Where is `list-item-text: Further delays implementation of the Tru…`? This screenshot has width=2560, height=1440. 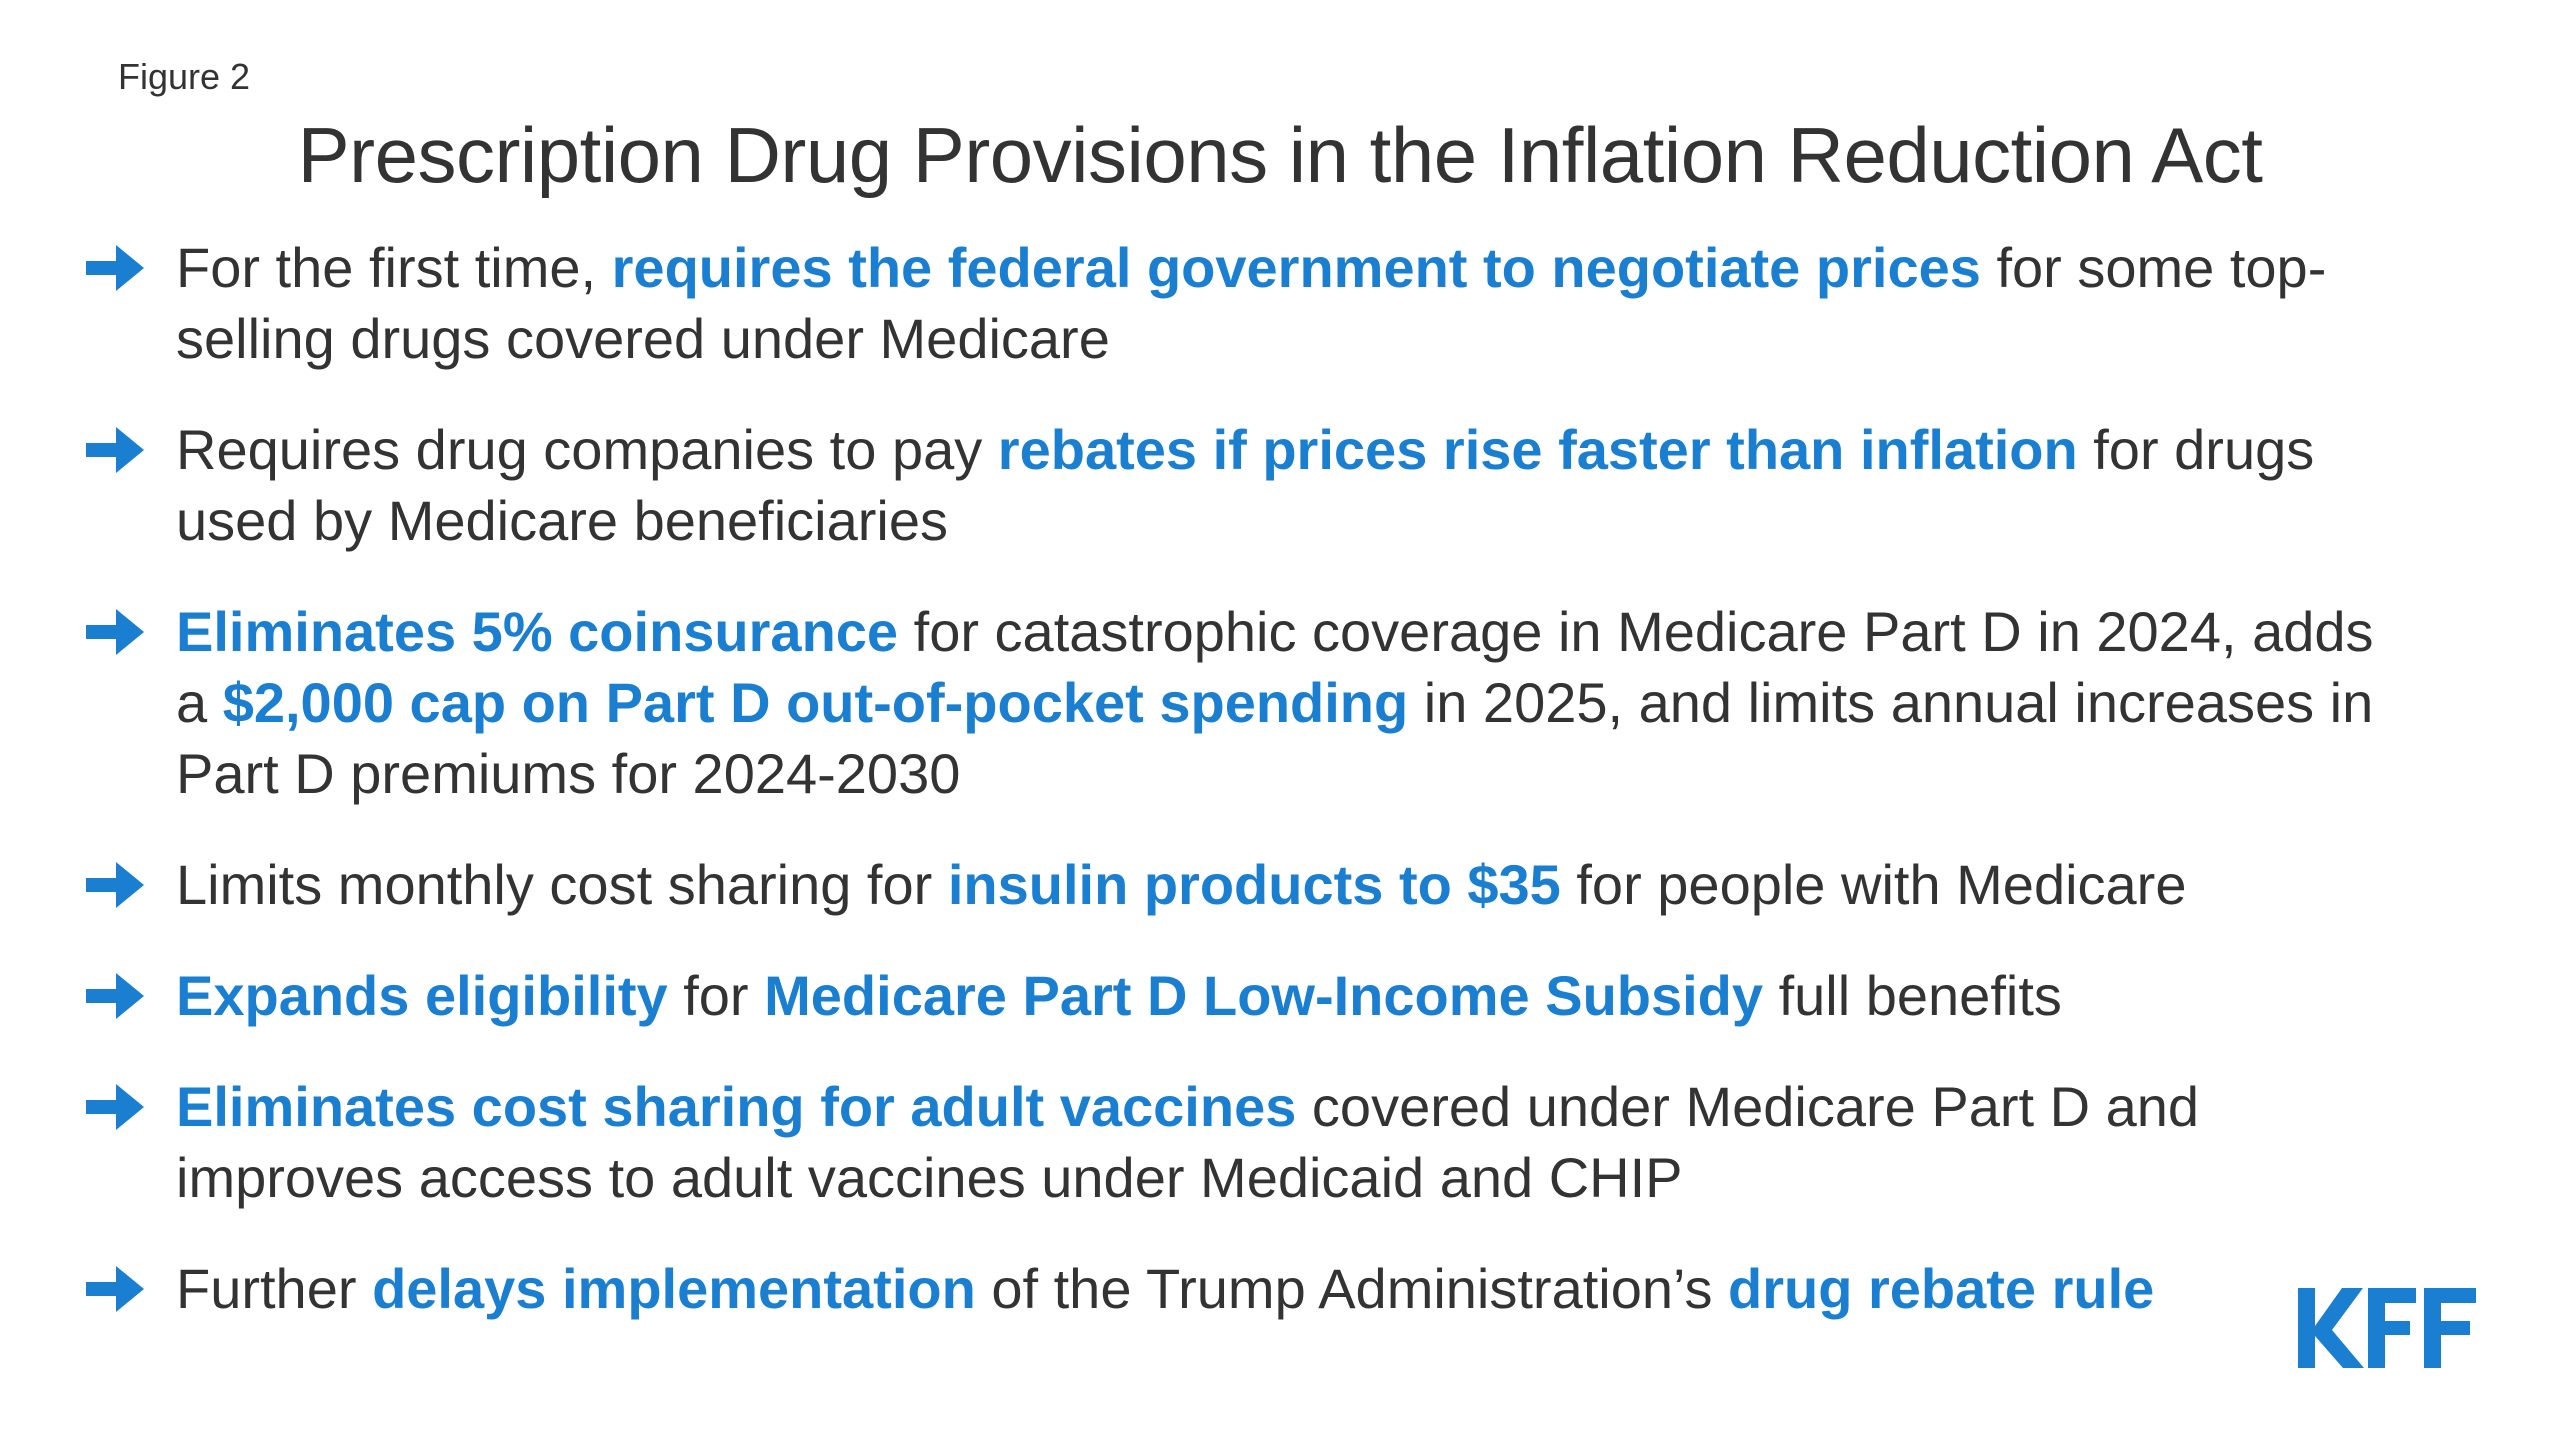 list-item-text: Further delays implementation of the Tru… is located at coordinates (1165, 1288).